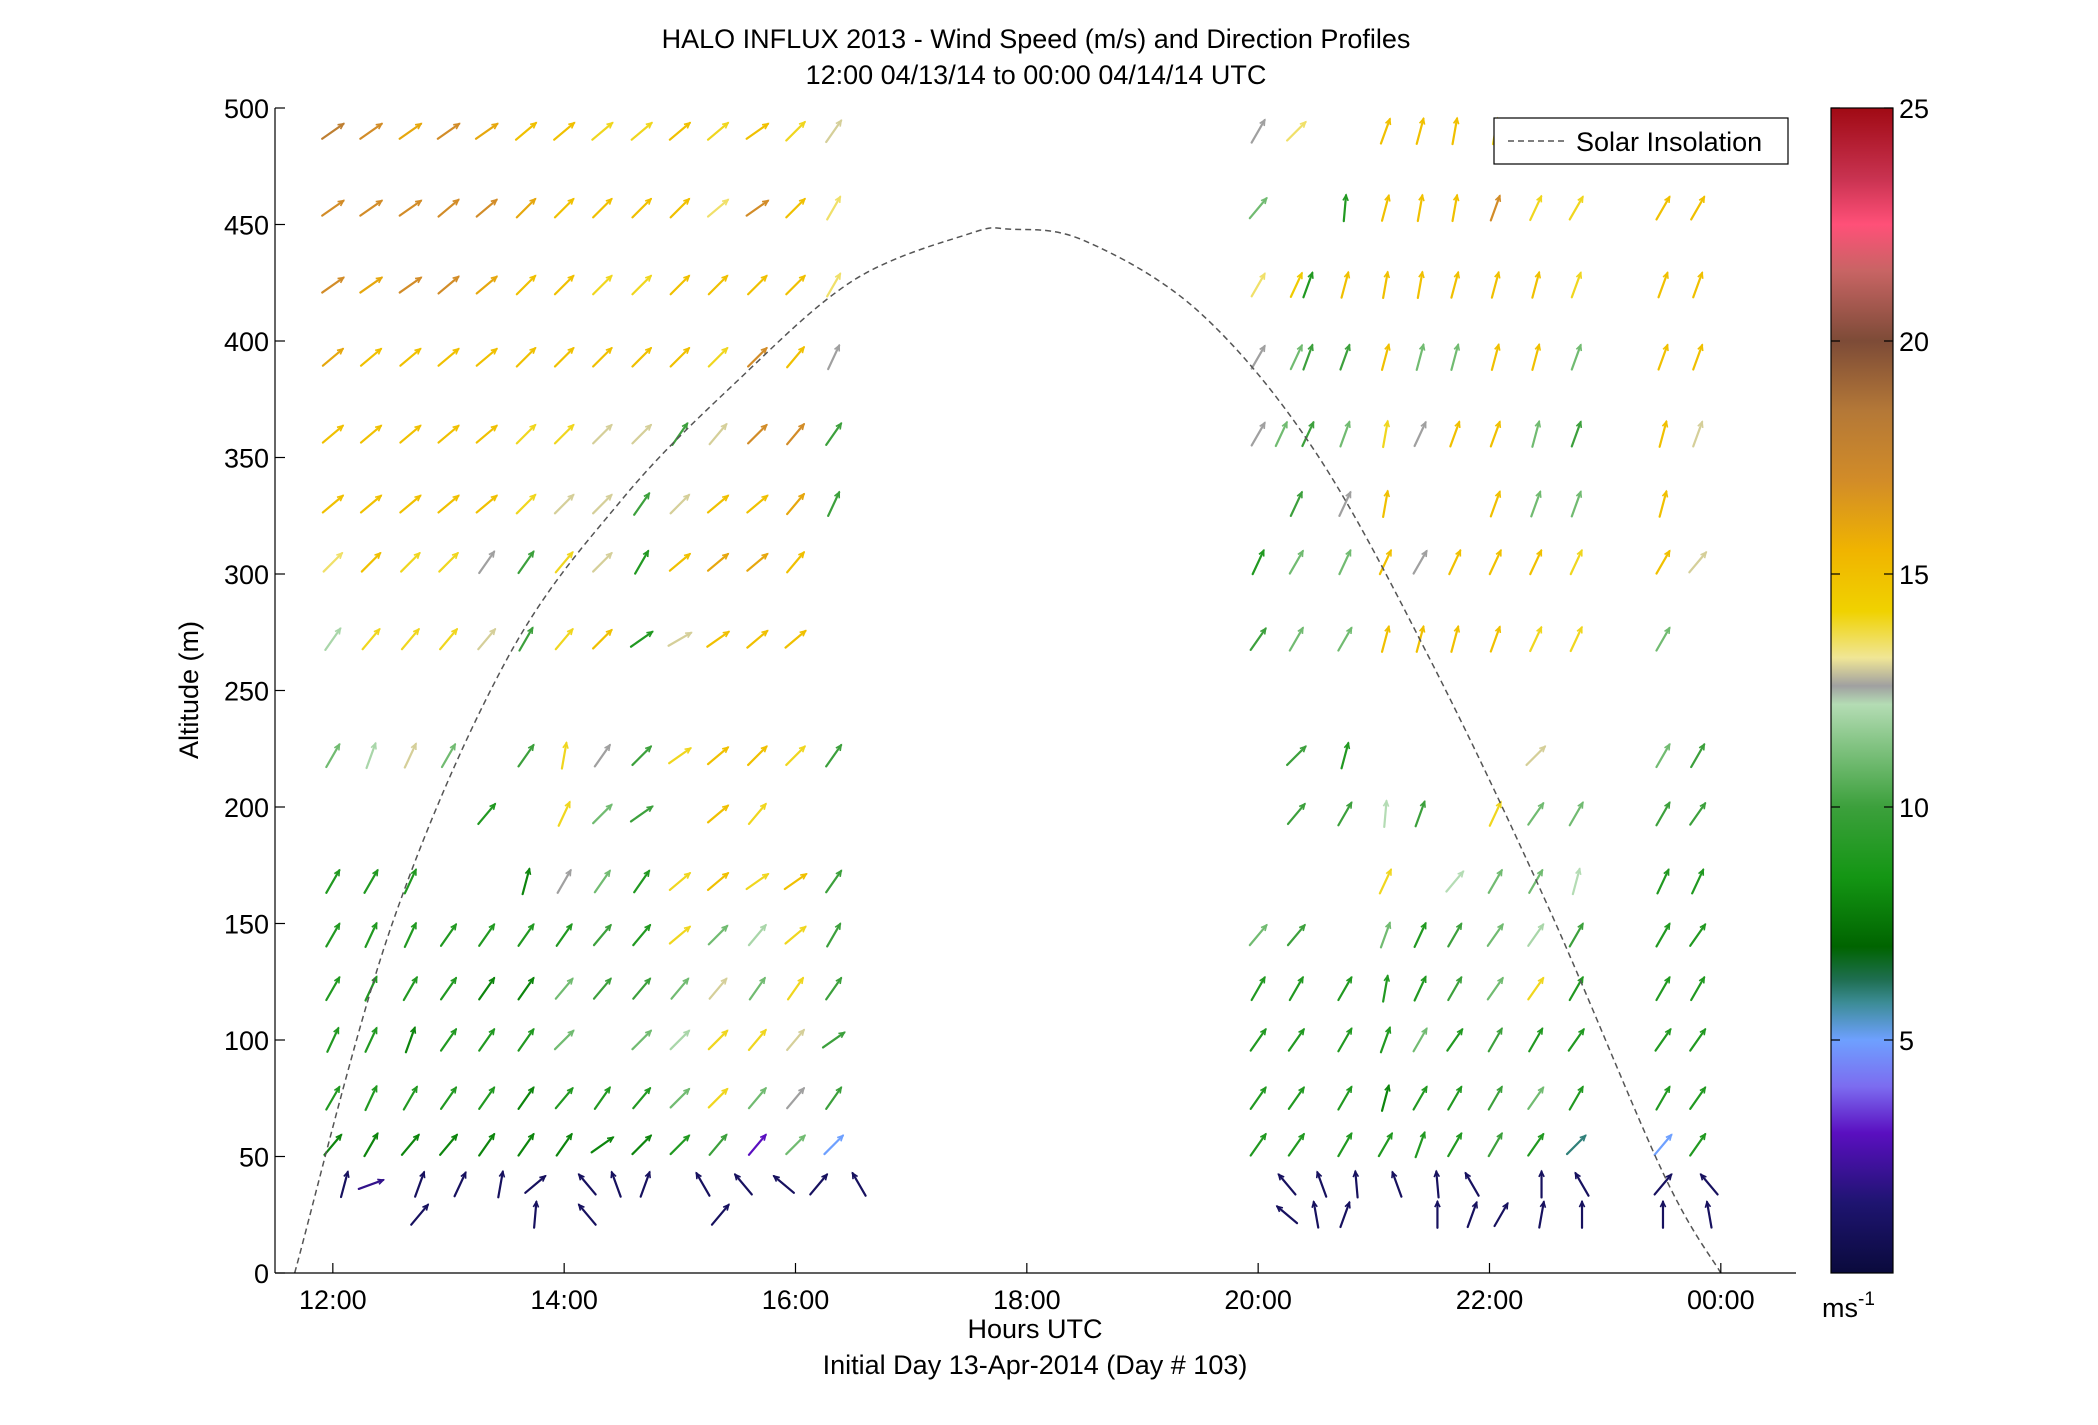 This screenshot has height=1425, width=2098. I want to click on colorbar-tick-label: 25, so click(1914, 109).